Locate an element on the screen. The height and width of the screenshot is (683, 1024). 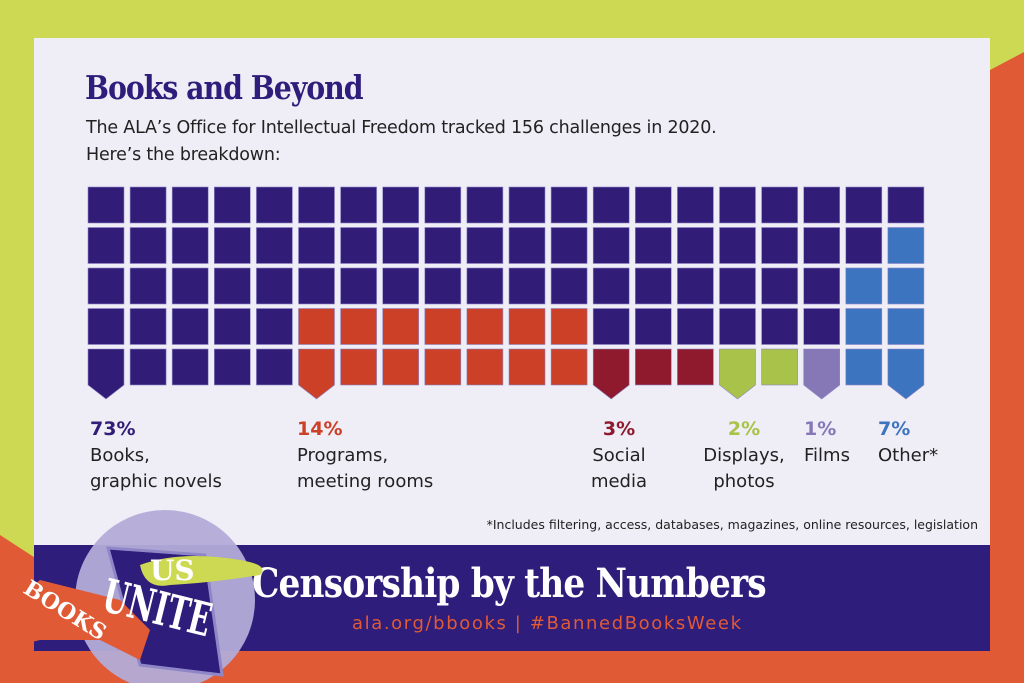
logo-text-us: US is located at coordinates (172, 570).